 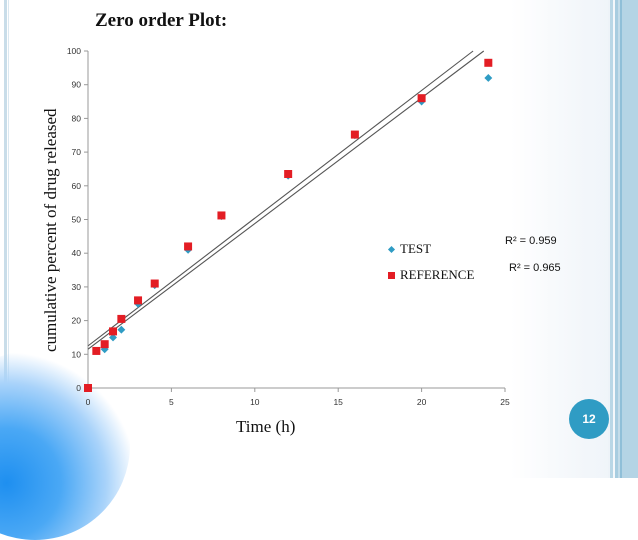 I want to click on right-decorative-stripes, so click(x=623, y=239).